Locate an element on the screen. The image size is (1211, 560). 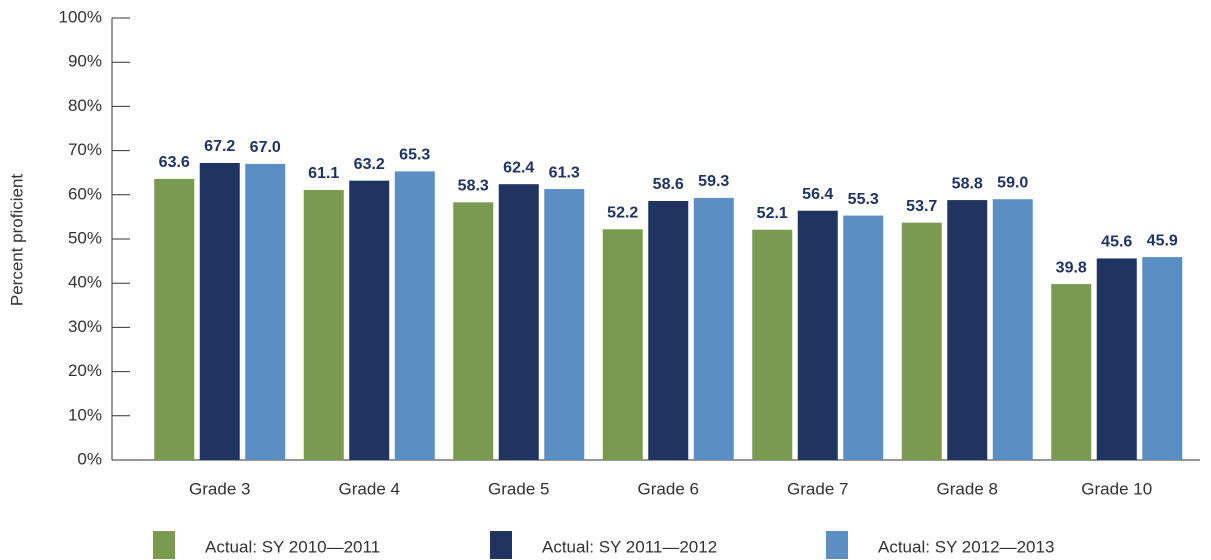
y-tick-label: 40% is located at coordinates (85, 282).